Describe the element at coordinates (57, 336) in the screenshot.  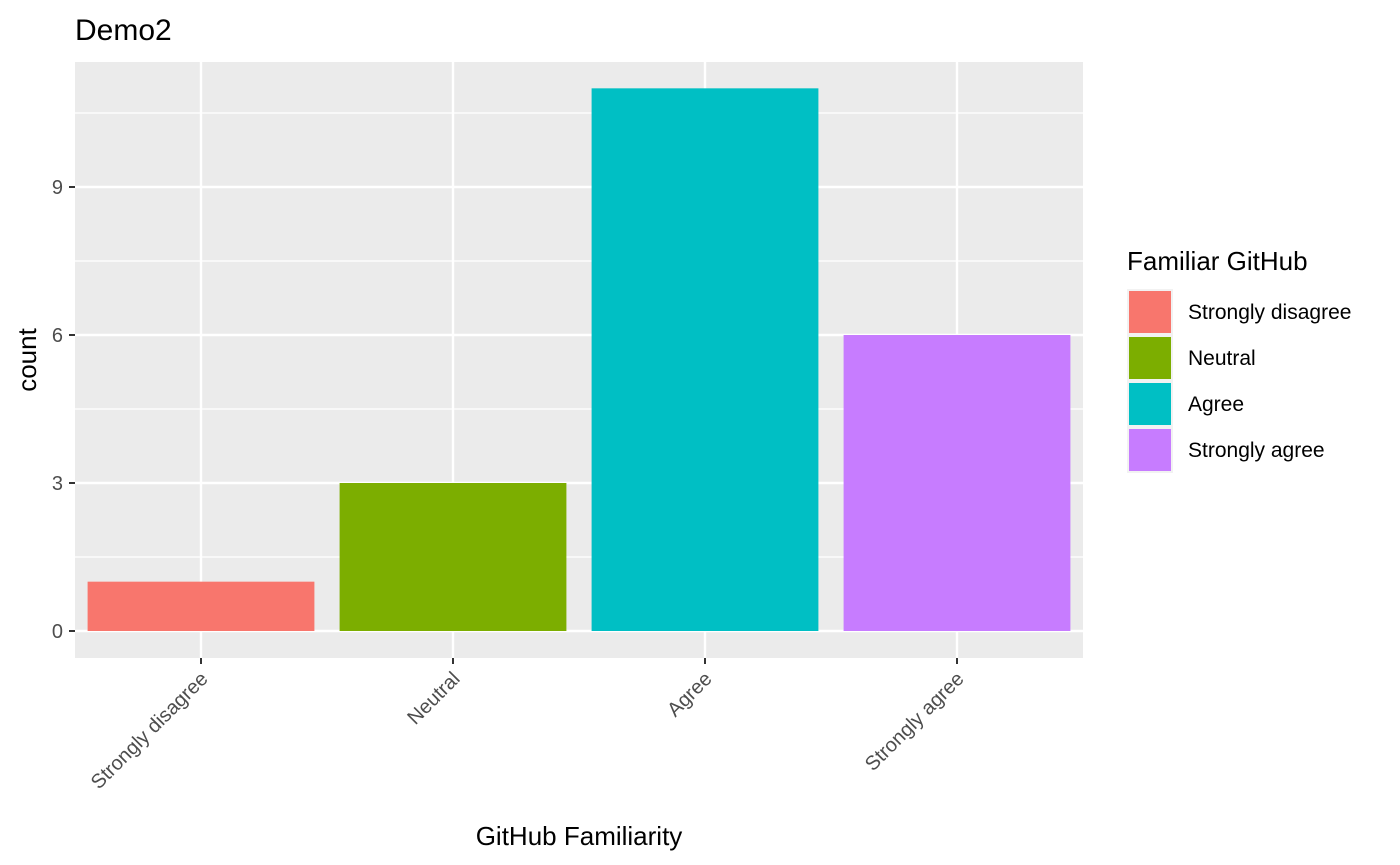
I see `y-tick-label: 6` at that location.